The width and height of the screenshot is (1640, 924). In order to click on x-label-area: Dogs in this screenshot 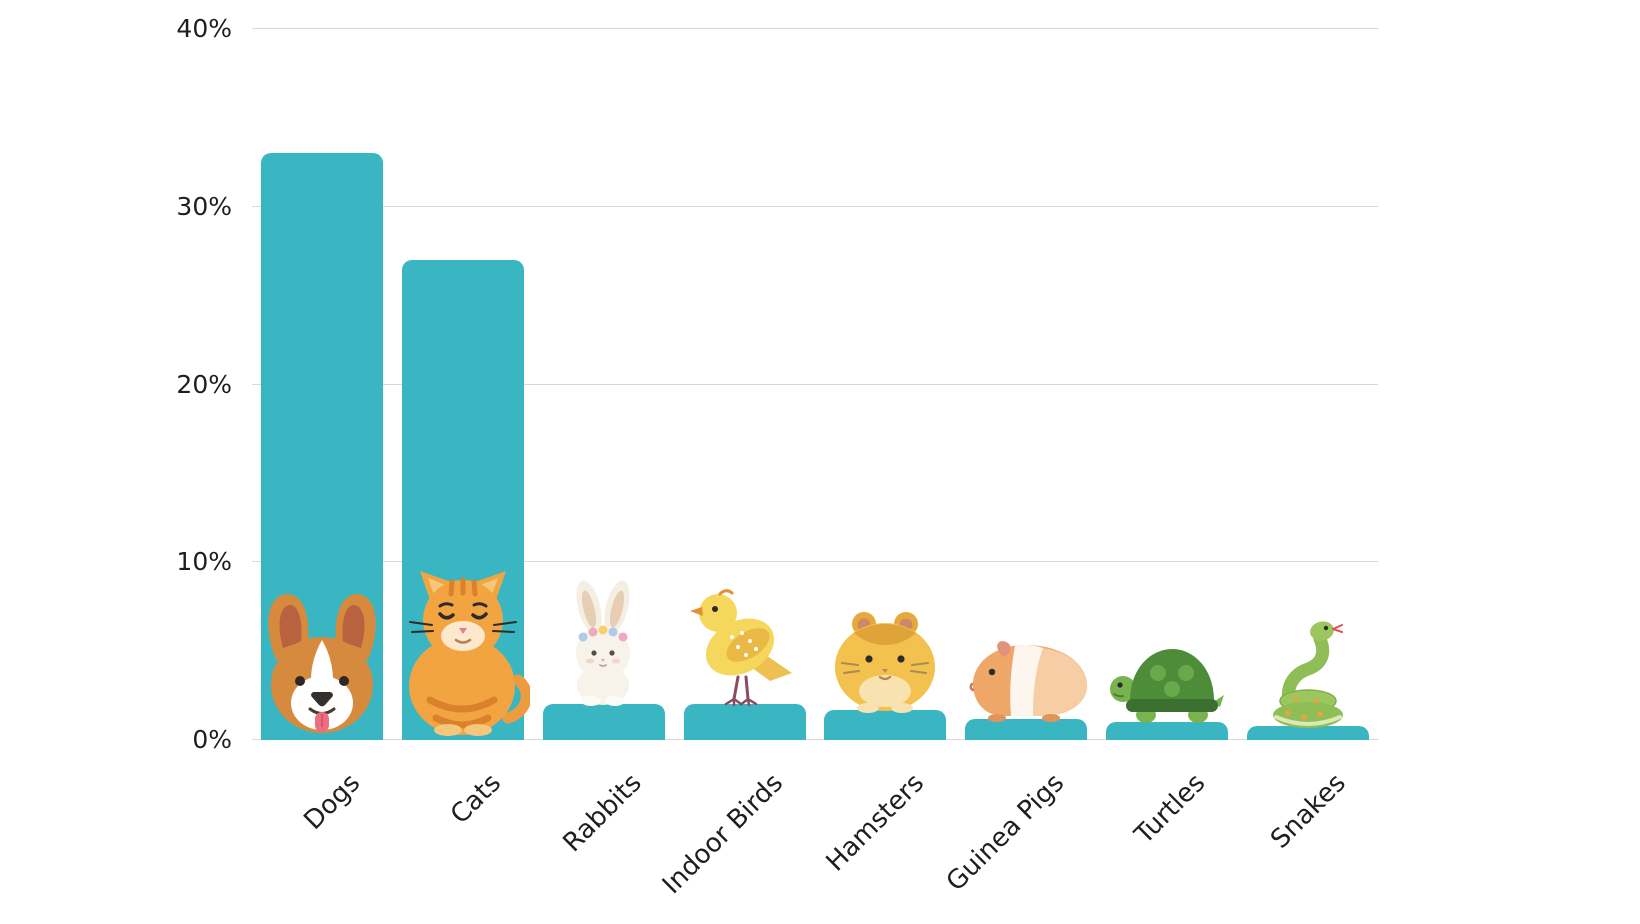, I will do `click(322, 832)`.